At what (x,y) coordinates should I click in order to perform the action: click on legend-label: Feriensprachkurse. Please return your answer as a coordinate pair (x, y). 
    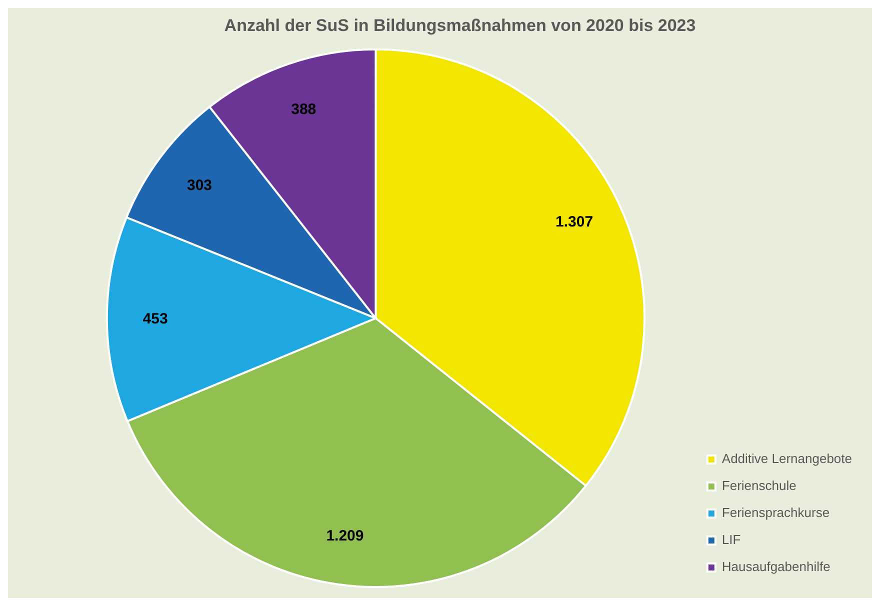
    Looking at the image, I should click on (776, 512).